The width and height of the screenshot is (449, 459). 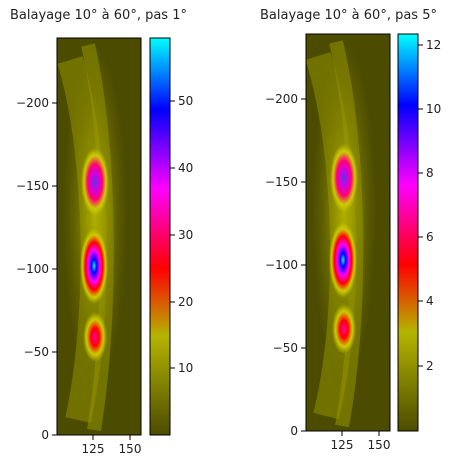 I want to click on panel-2-colorbar, so click(x=408, y=232).